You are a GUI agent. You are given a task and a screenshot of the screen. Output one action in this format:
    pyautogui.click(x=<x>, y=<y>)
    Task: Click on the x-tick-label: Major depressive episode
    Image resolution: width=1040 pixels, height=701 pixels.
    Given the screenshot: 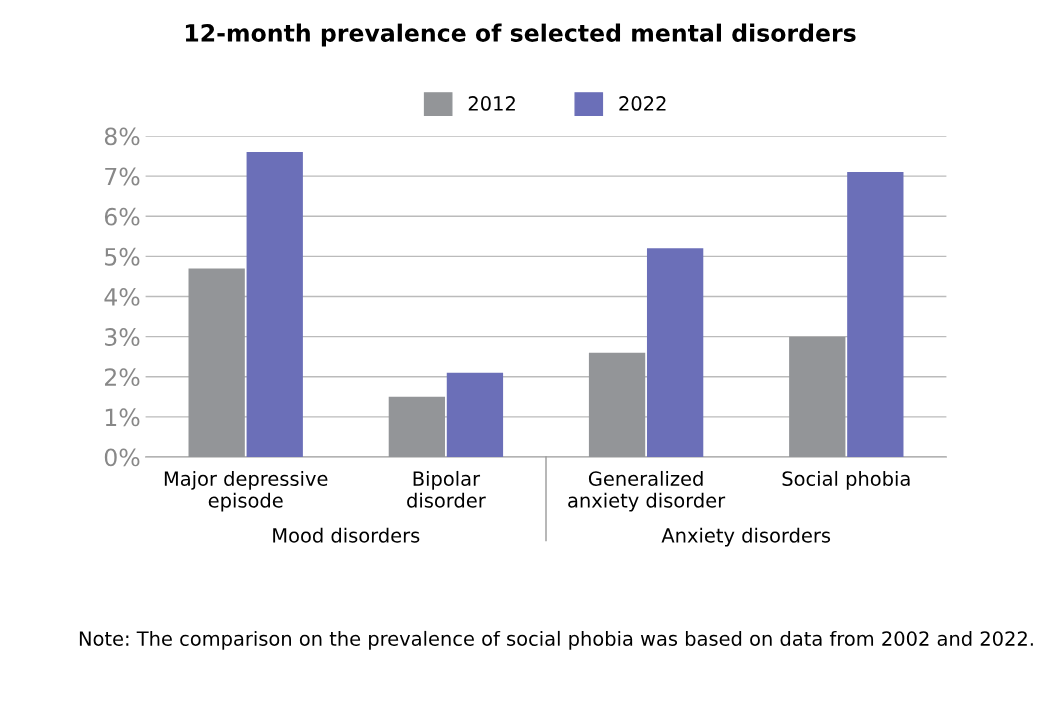 What is the action you would take?
    pyautogui.click(x=246, y=491)
    